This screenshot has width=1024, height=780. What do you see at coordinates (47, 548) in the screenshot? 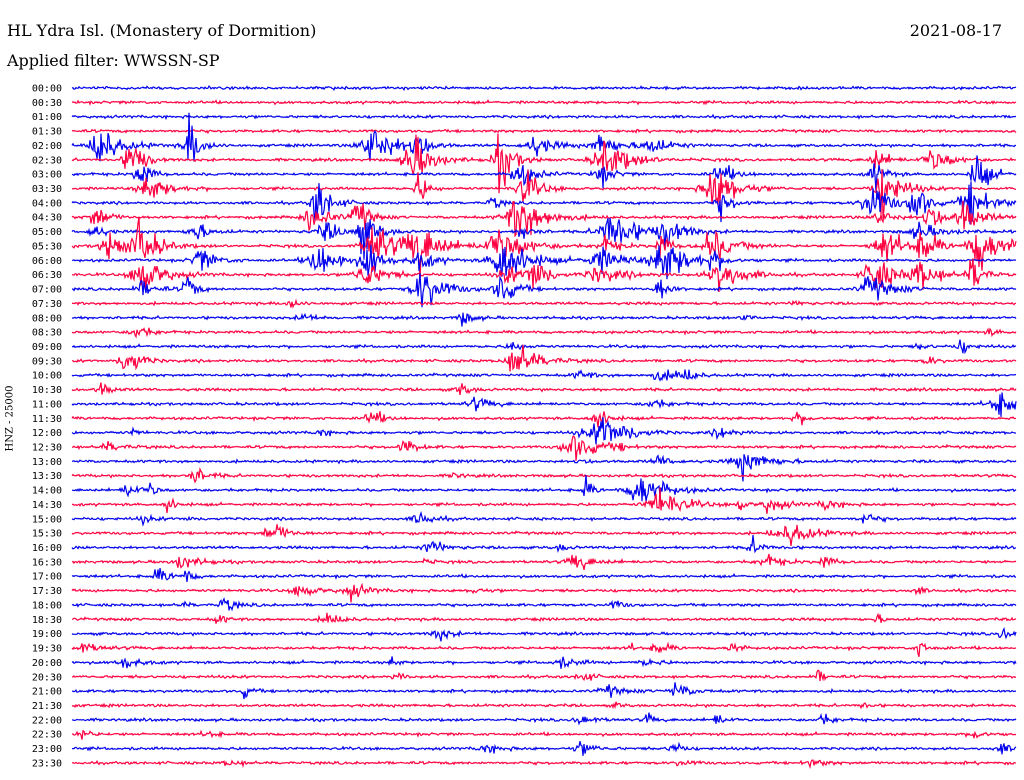
I see `row-time-label: 16:00` at bounding box center [47, 548].